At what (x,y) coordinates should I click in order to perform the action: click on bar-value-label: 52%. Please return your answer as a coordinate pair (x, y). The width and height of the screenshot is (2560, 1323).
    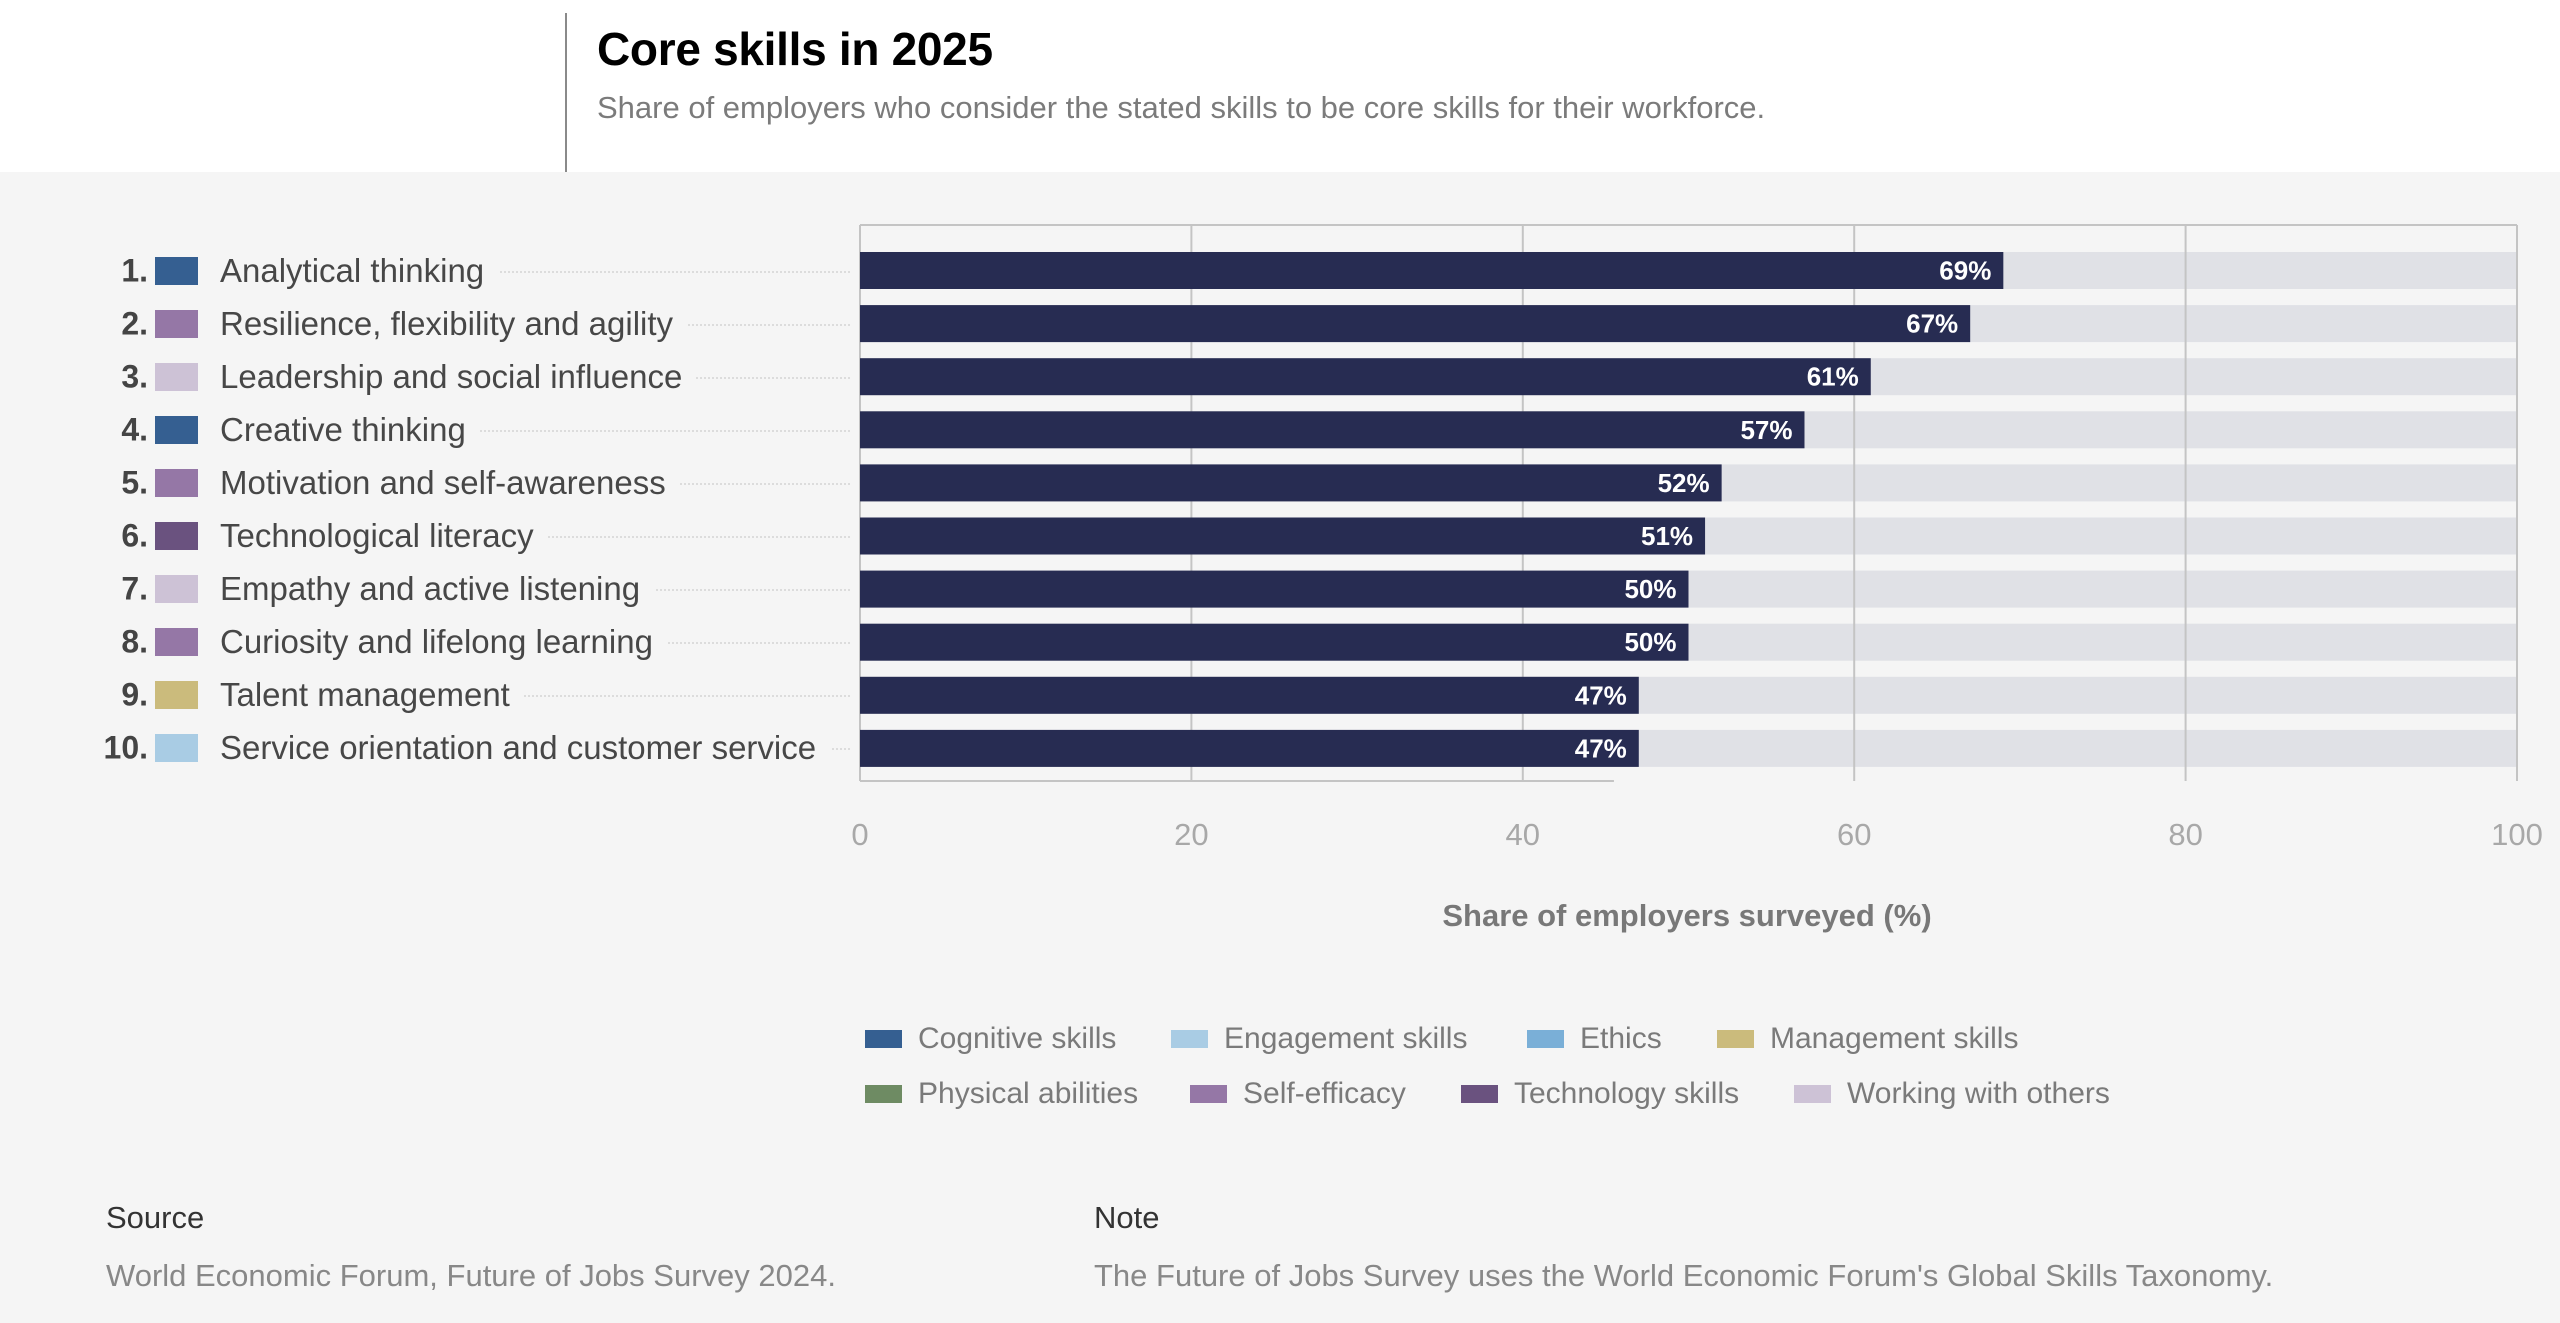
    Looking at the image, I should click on (1684, 483).